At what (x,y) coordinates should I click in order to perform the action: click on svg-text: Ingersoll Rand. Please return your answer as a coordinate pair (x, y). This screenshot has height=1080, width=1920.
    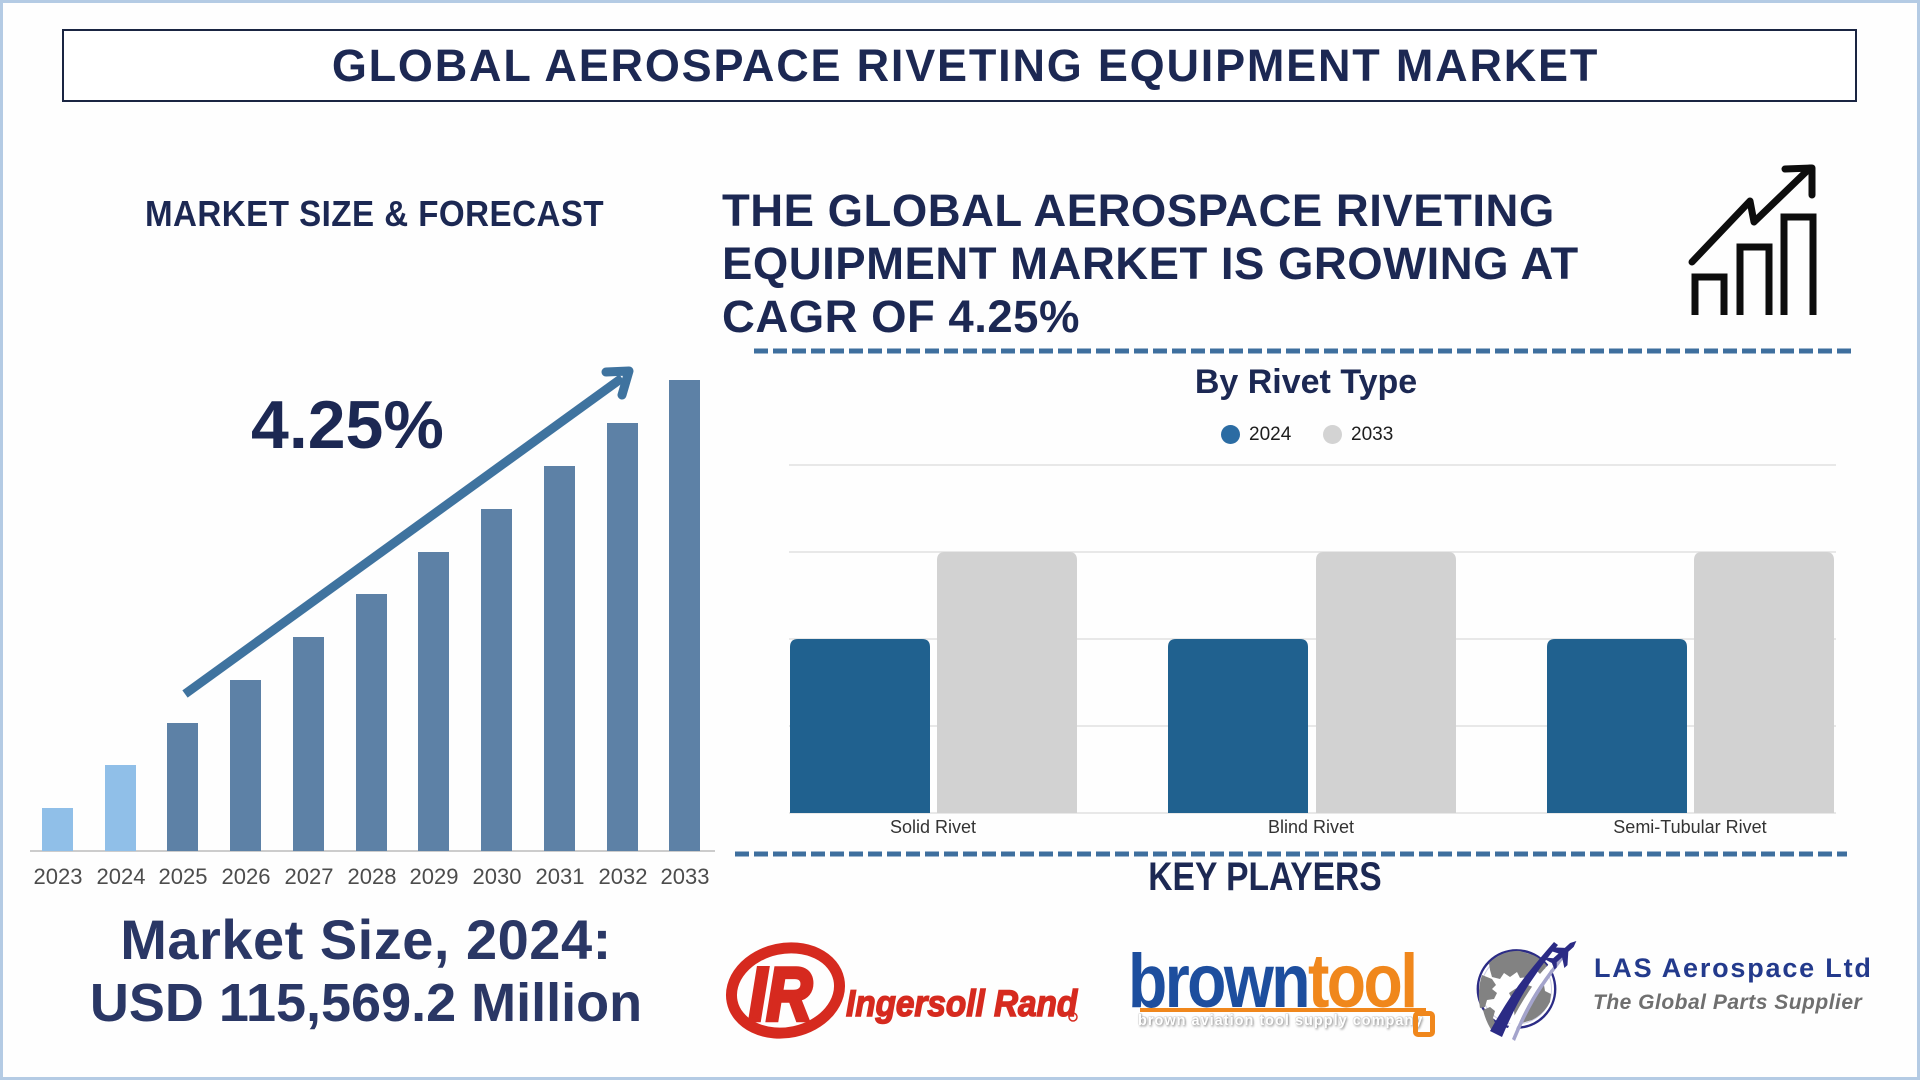
    Looking at the image, I should click on (962, 1003).